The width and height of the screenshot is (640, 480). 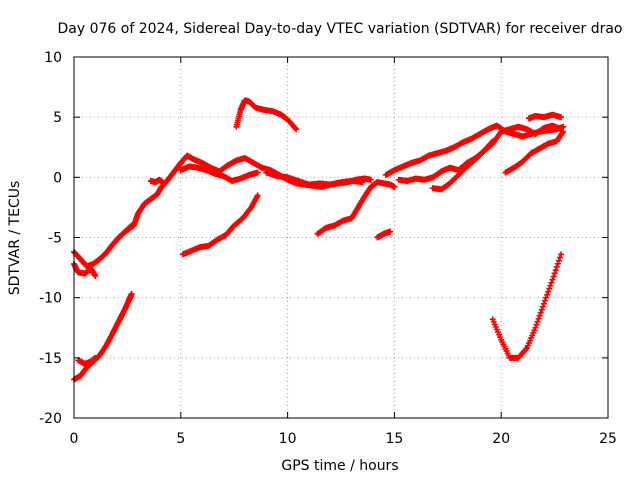 What do you see at coordinates (57, 178) in the screenshot?
I see `y-tick-label: 0` at bounding box center [57, 178].